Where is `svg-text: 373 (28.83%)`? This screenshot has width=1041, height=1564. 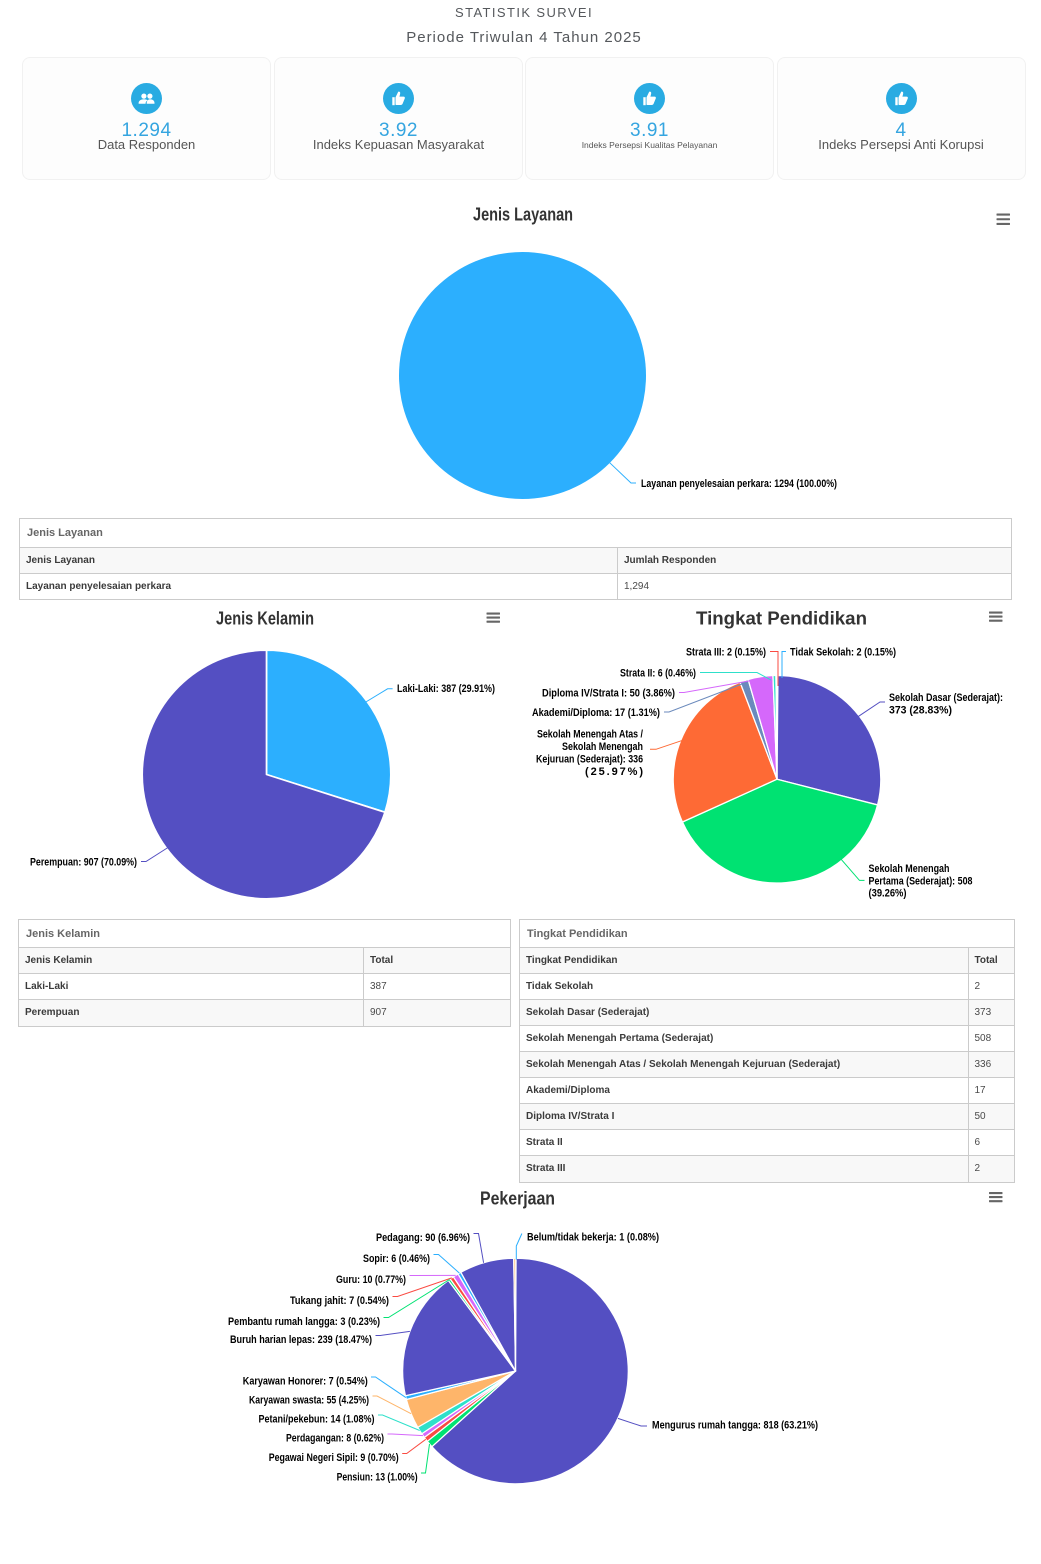 svg-text: 373 (28.83%) is located at coordinates (920, 711).